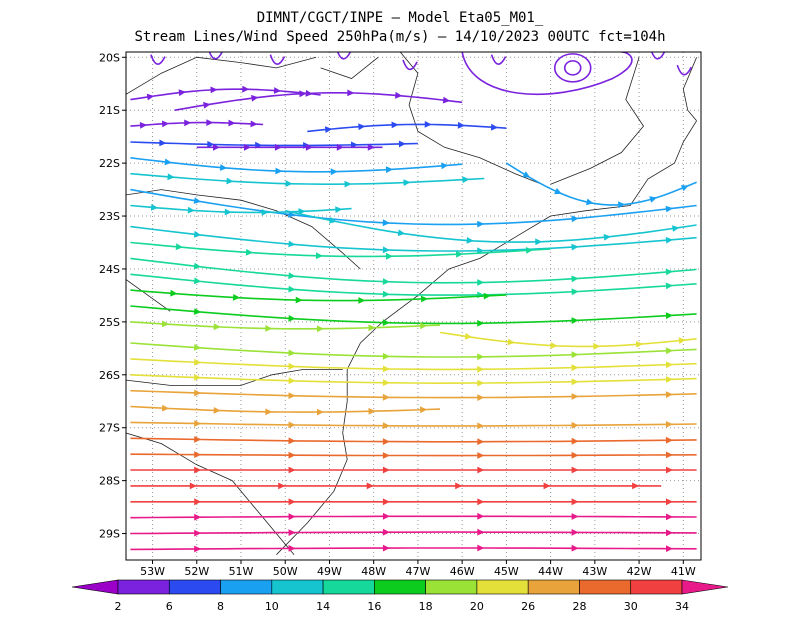 This screenshot has width=800, height=618. Describe the element at coordinates (579, 606) in the screenshot. I see `colorbar-label: 28` at that location.